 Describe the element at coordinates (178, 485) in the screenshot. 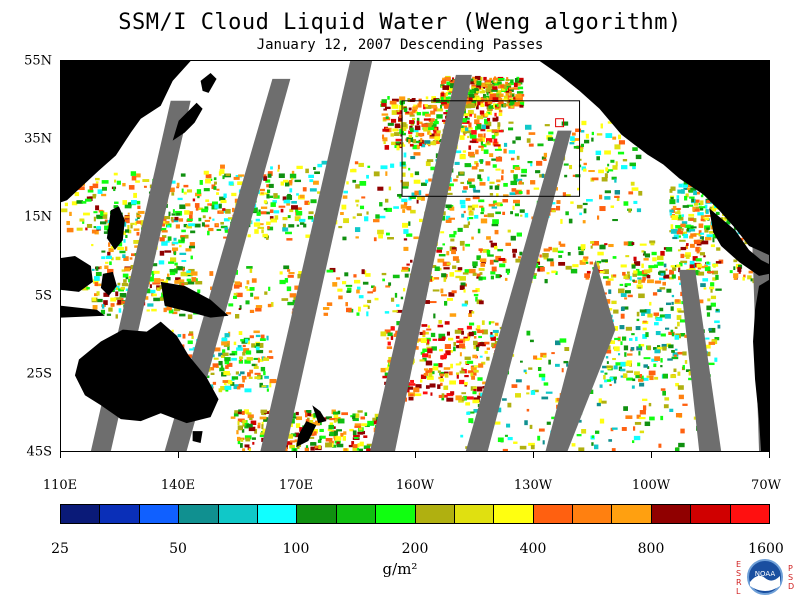

I see `lon-label: 140E` at that location.